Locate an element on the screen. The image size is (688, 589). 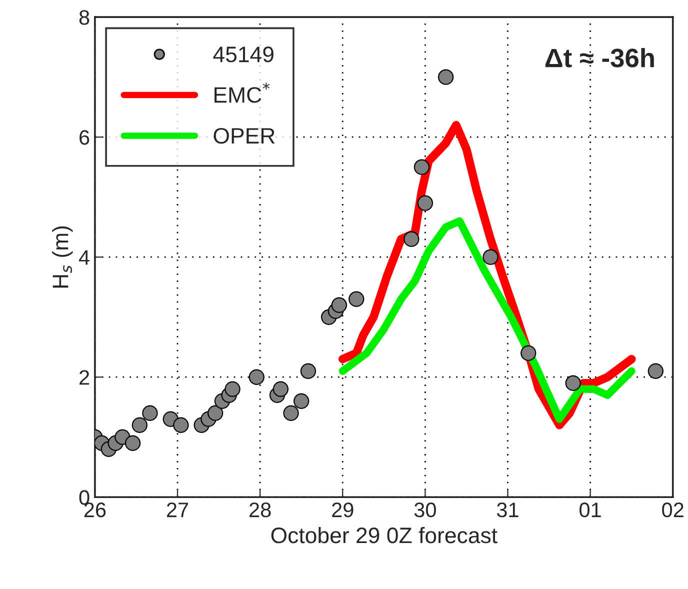
x-tick-label: 01 is located at coordinates (590, 510).